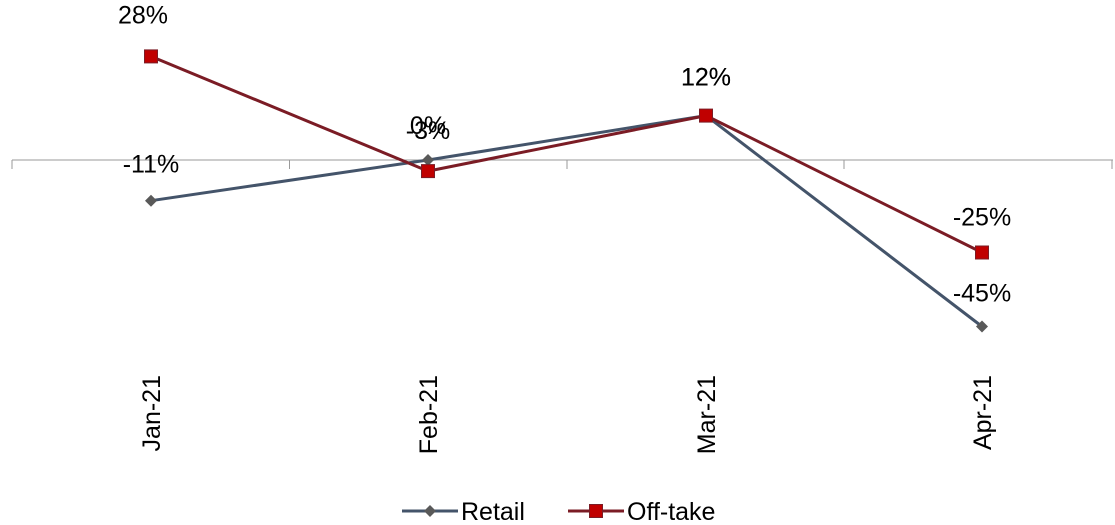 This screenshot has width=1115, height=525. I want to click on data-label-off-take-apr-21: -25%, so click(982, 218).